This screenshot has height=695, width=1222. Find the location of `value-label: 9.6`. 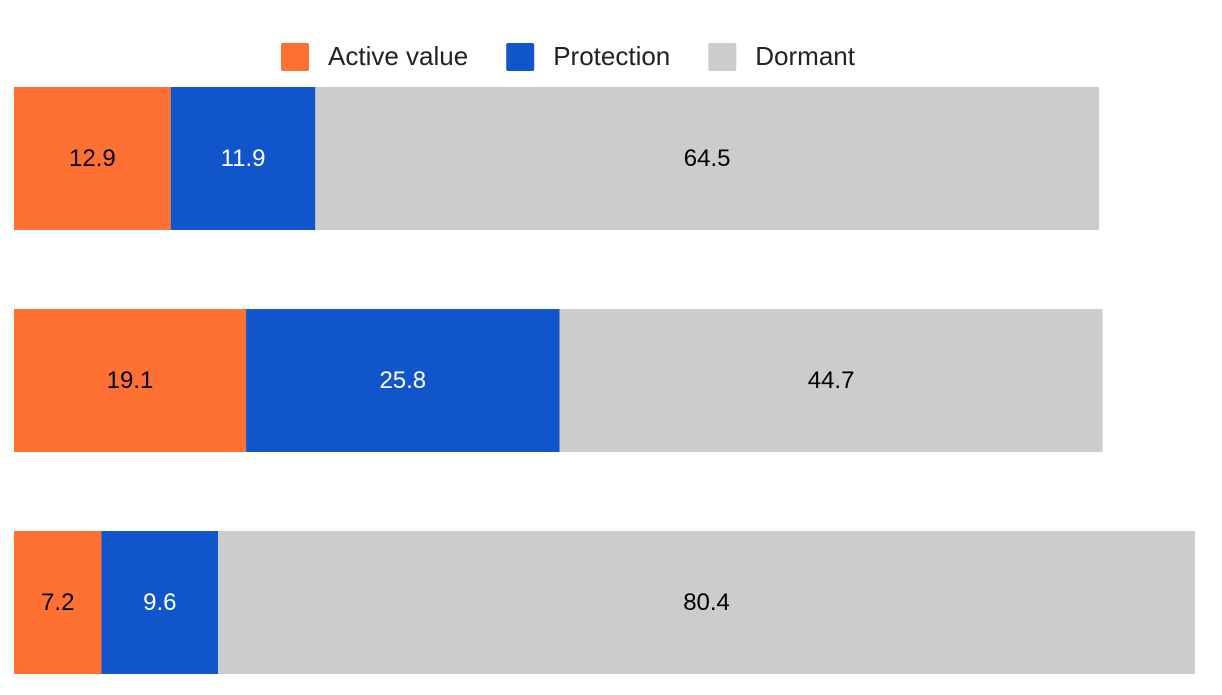

value-label: 9.6 is located at coordinates (159, 602).